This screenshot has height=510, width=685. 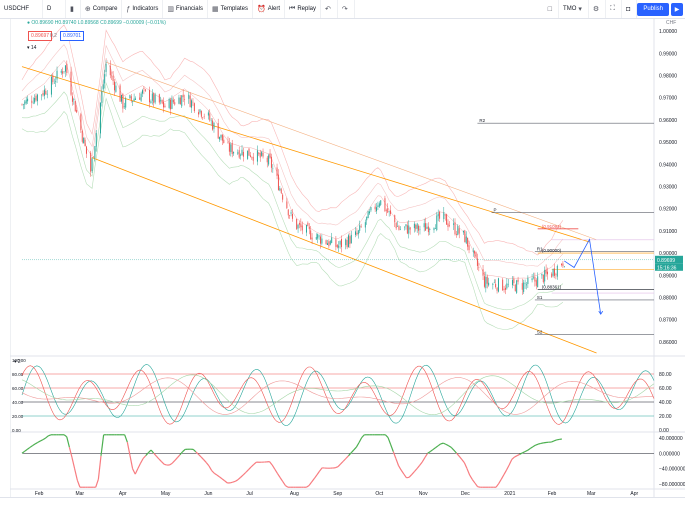 What do you see at coordinates (552, 250) in the screenshot?
I see `fib-label-mid: (0.90000)` at bounding box center [552, 250].